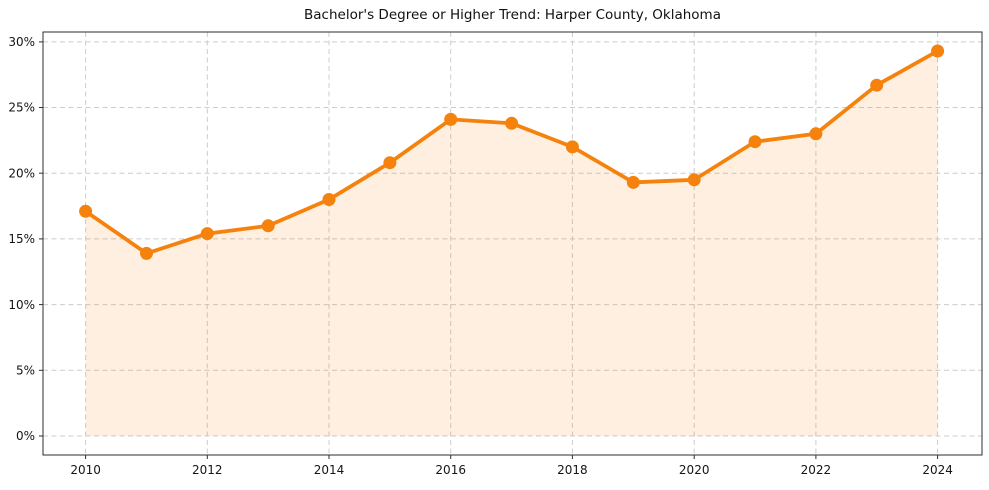  I want to click on data-point-2020, so click(694, 180).